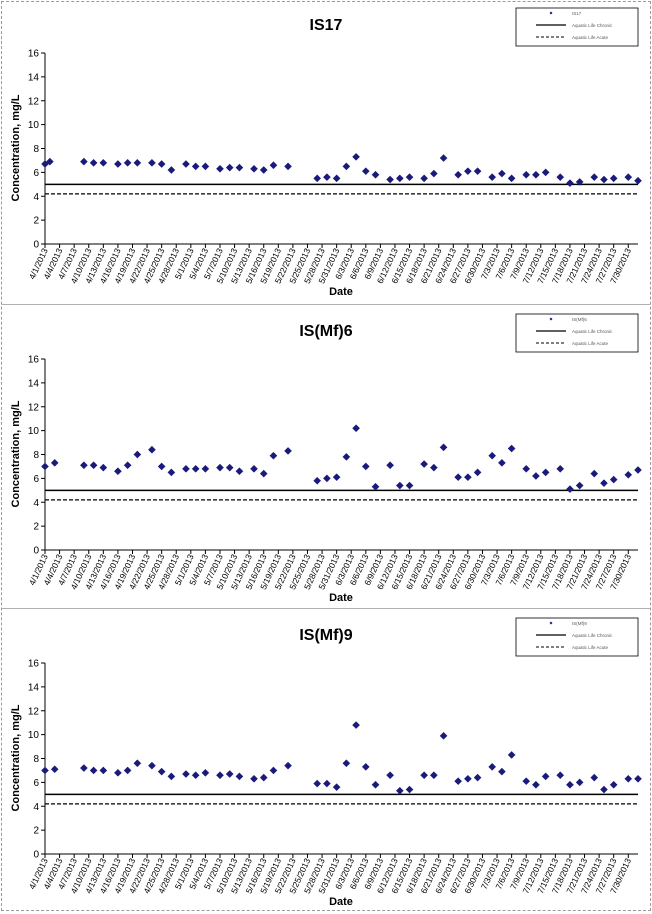  I want to click on legend-marker, so click(551, 13).